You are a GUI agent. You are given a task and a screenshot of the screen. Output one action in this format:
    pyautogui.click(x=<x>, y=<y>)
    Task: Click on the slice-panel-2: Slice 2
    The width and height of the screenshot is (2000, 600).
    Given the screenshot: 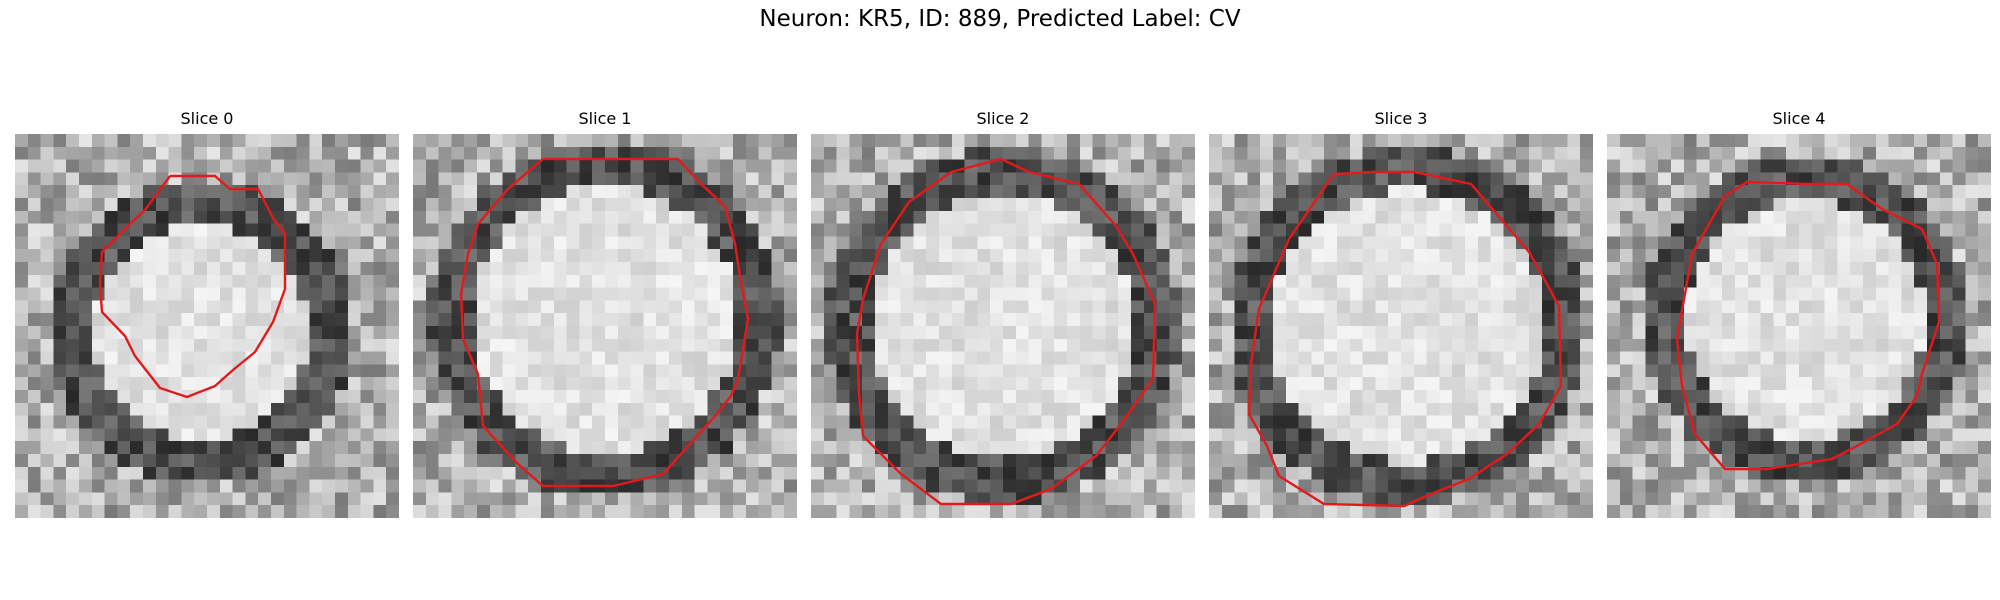 What is the action you would take?
    pyautogui.click(x=1003, y=313)
    